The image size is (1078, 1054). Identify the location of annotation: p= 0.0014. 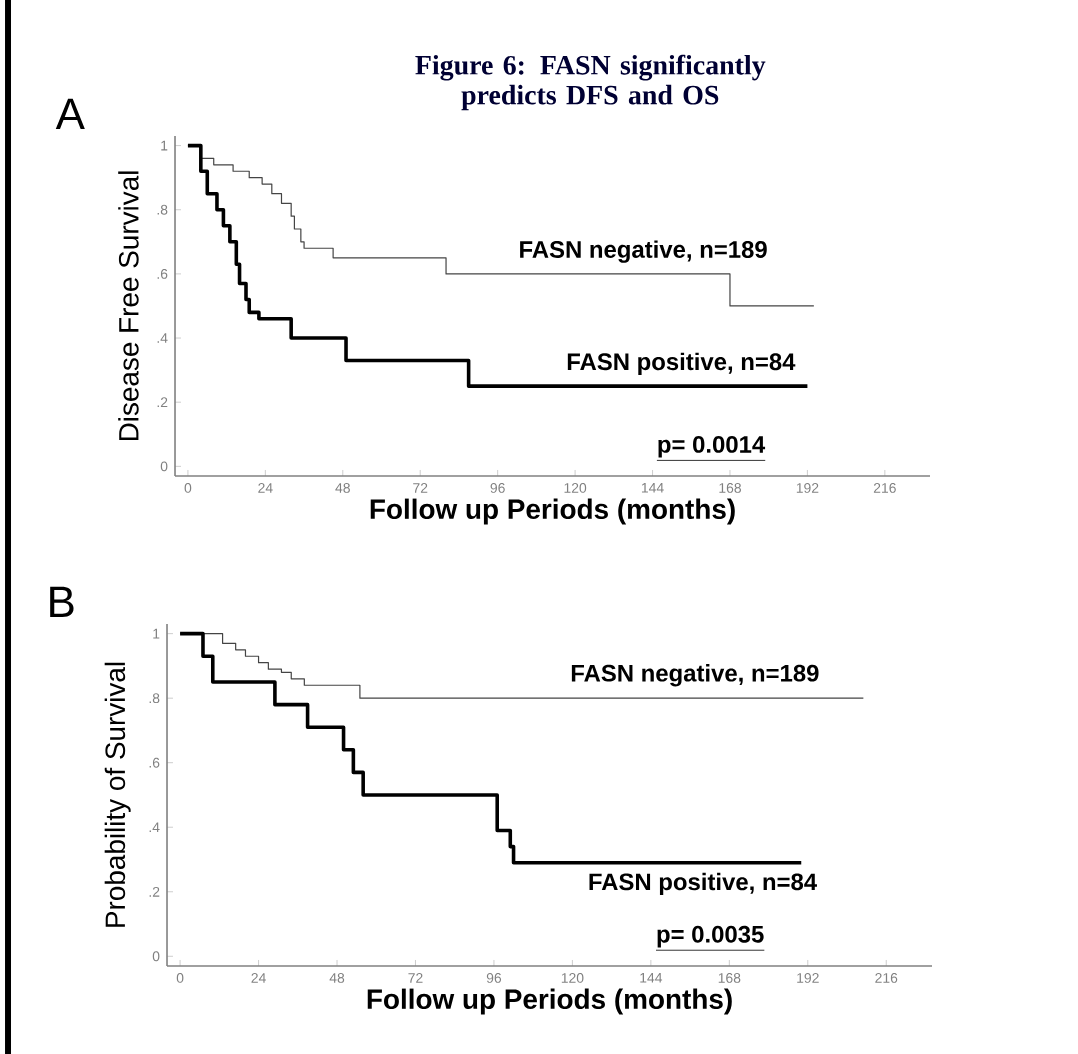
(712, 446).